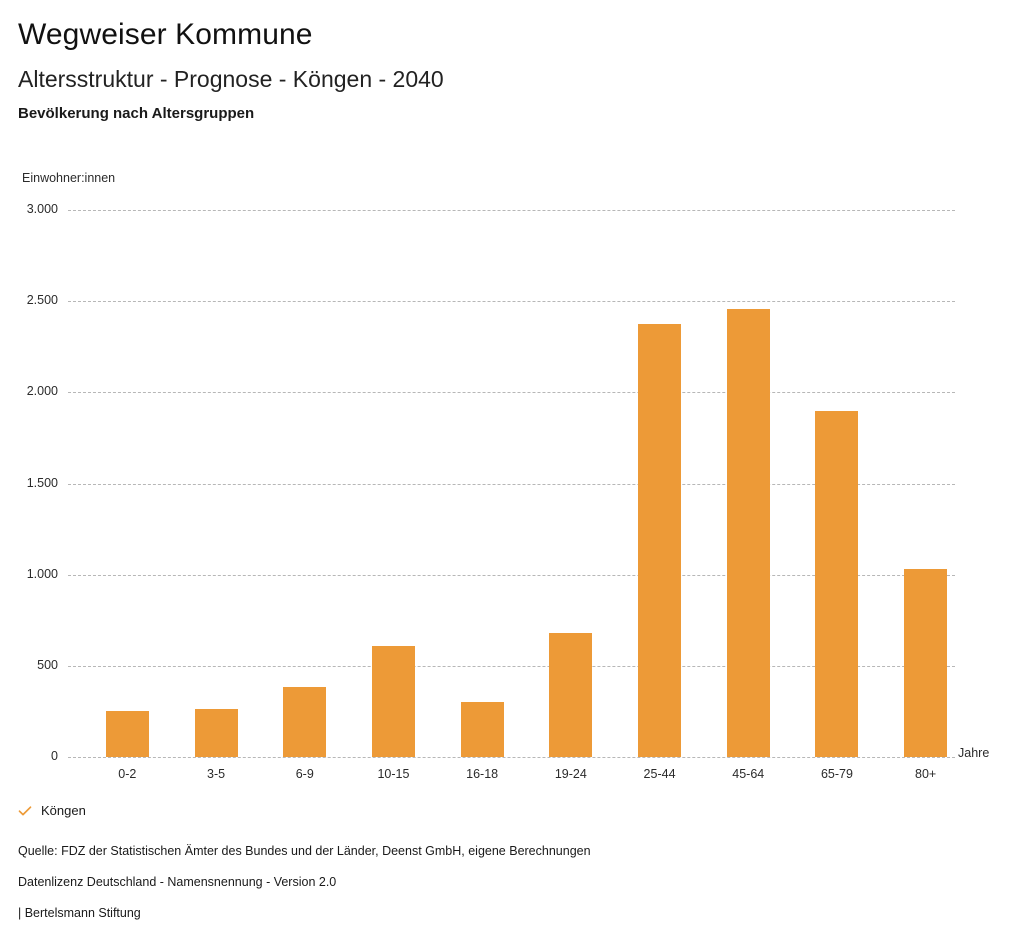 This screenshot has width=1024, height=946. Describe the element at coordinates (926, 774) in the screenshot. I see `x-axis-tick-label: 80+` at that location.